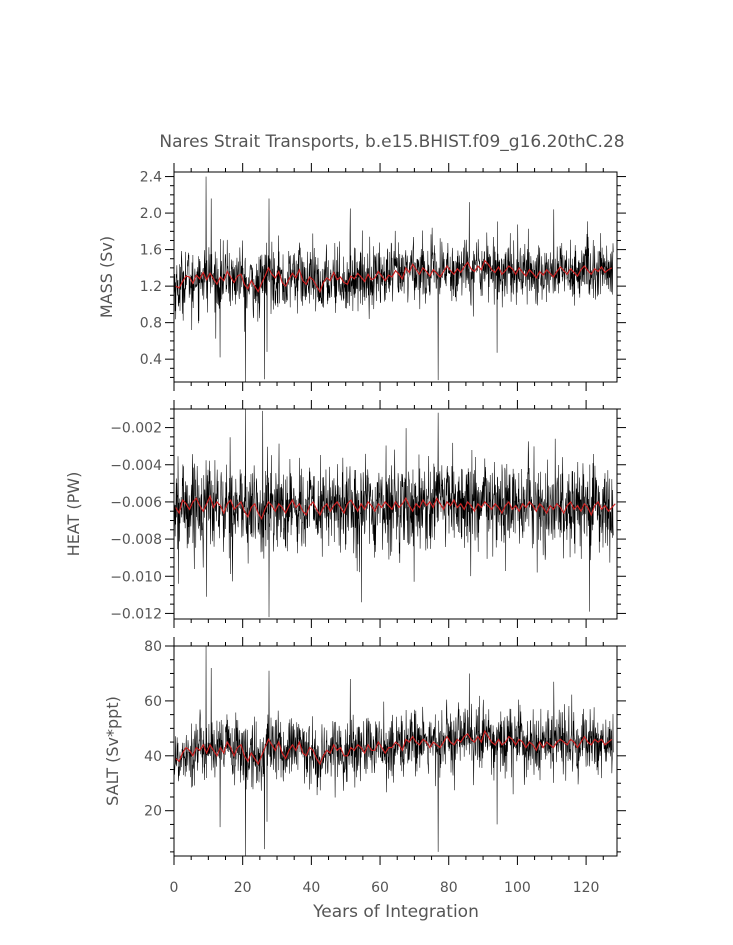  Describe the element at coordinates (136, 614) in the screenshot. I see `y-tick-label: −0.012` at that location.